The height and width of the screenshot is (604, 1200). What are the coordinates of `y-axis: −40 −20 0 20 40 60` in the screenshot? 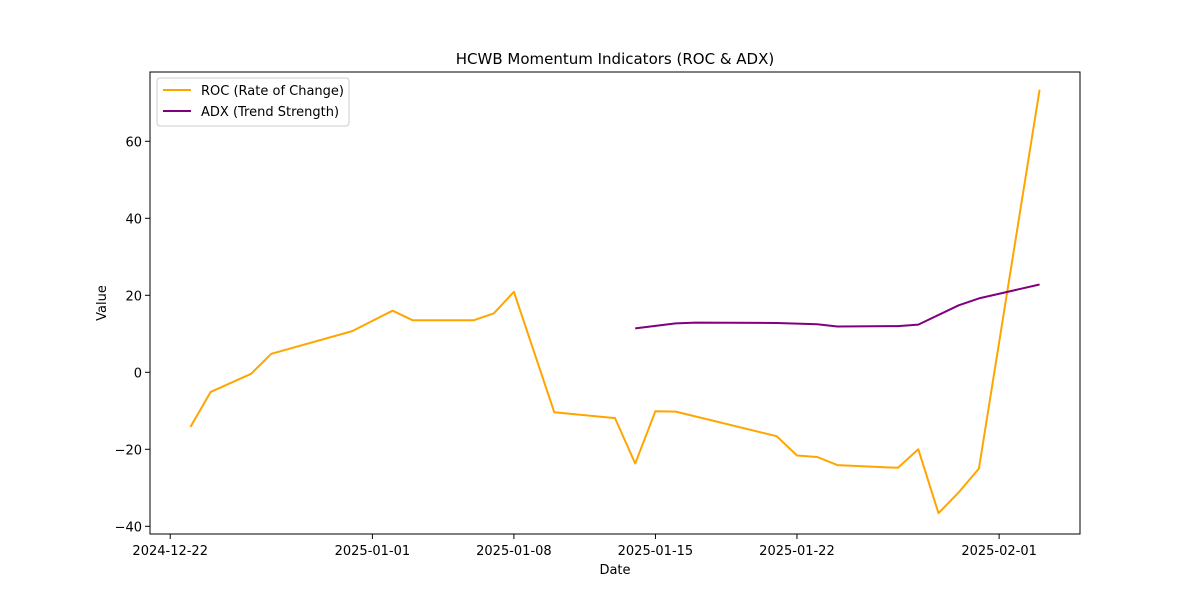 It's located at (132, 335).